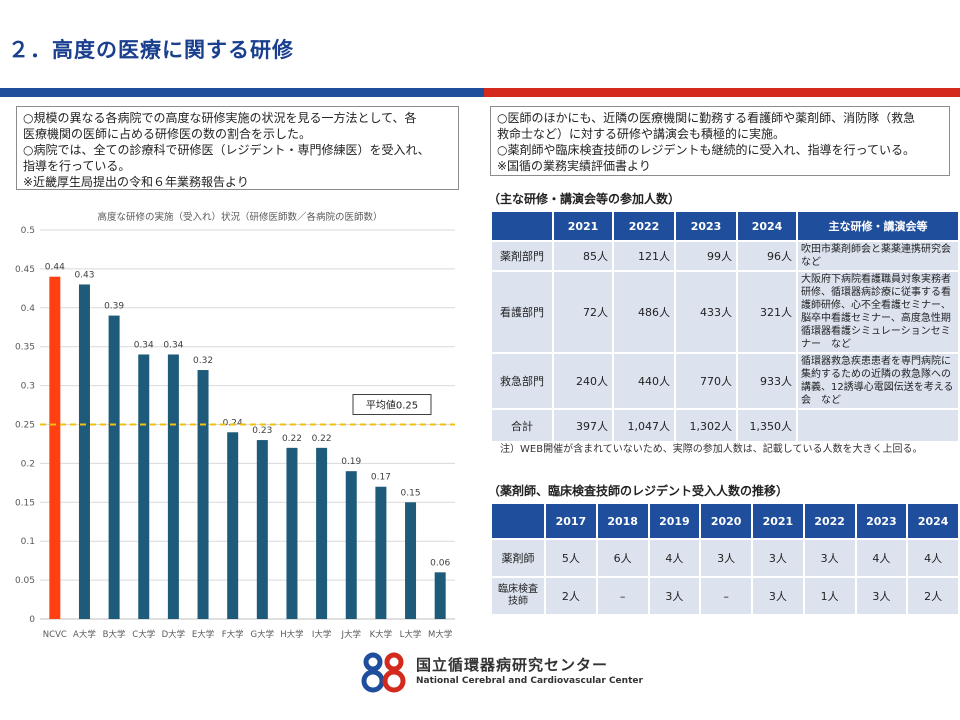  What do you see at coordinates (584, 199) in the screenshot?
I see `training-table-heading: （主な研修・講演会等の参加人数）` at bounding box center [584, 199].